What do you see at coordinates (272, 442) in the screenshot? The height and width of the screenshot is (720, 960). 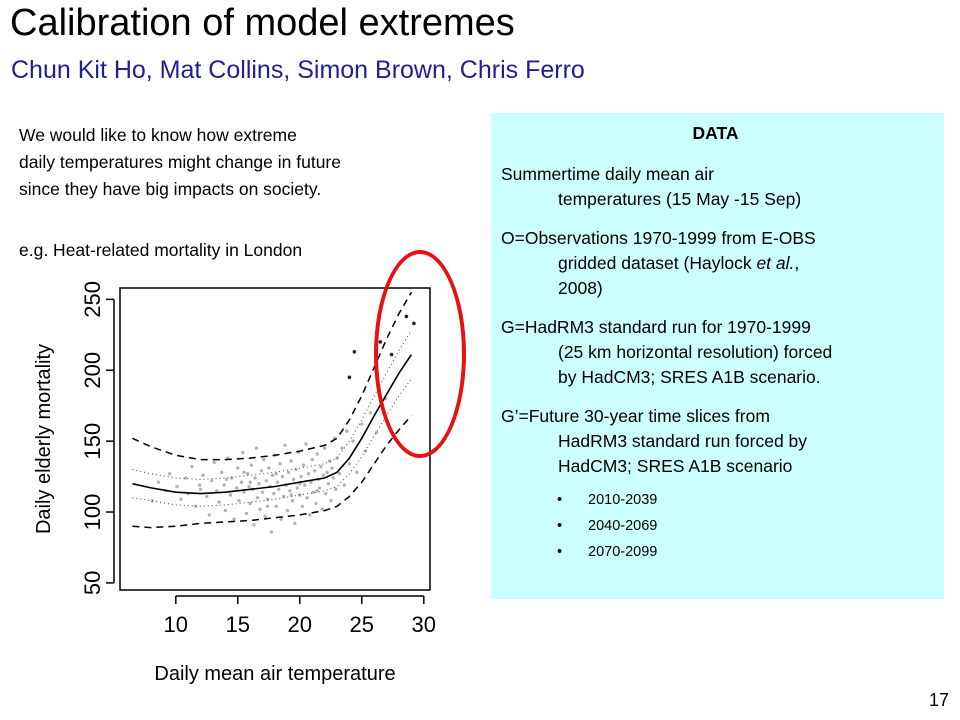 I see `interval-bound-dotted` at bounding box center [272, 442].